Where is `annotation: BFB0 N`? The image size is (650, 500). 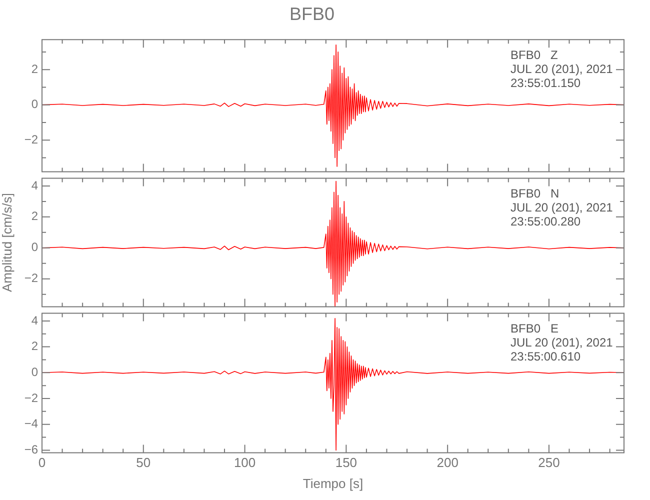
annotation: BFB0 N is located at coordinates (535, 193).